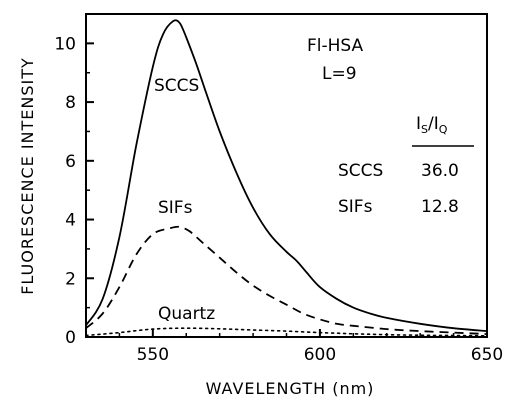  What do you see at coordinates (65, 44) in the screenshot?
I see `y-tick-label: 10` at bounding box center [65, 44].